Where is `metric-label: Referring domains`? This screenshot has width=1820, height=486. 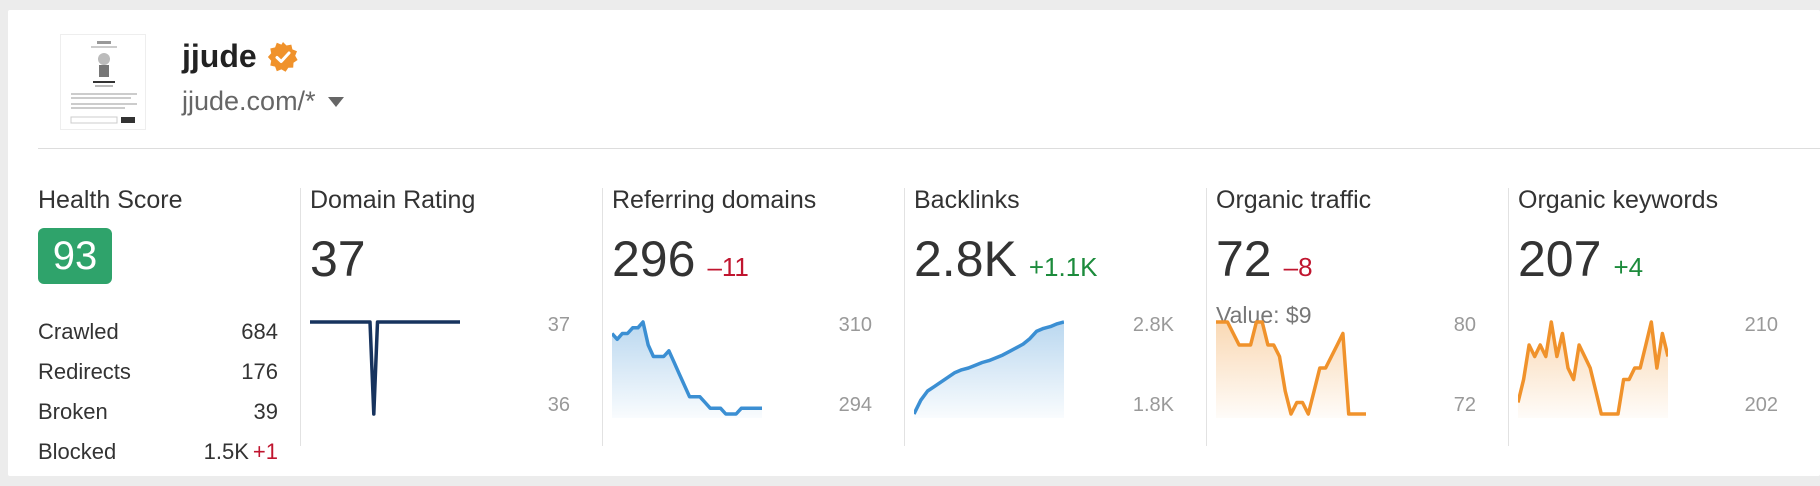 metric-label: Referring domains is located at coordinates (714, 200).